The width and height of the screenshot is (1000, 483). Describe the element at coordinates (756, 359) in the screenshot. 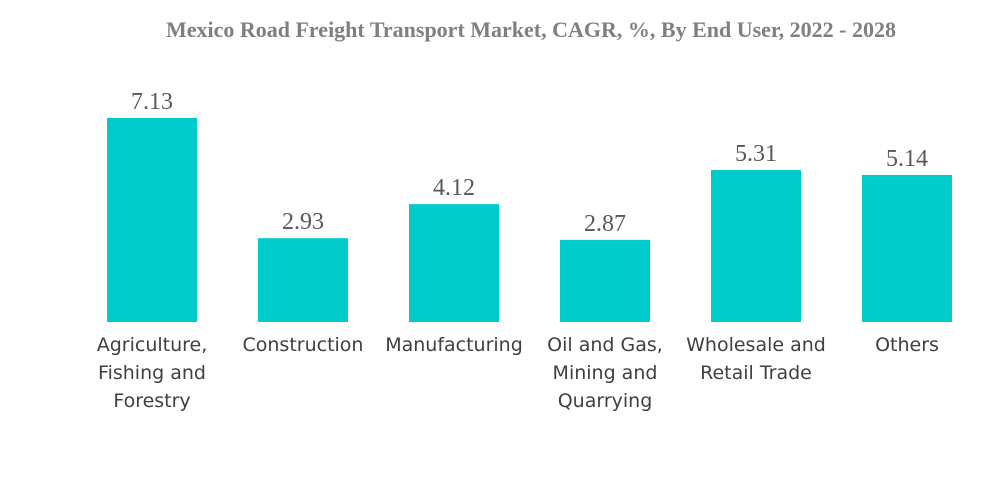

I see `category-label-4: Wholesale and Retail Trade` at that location.